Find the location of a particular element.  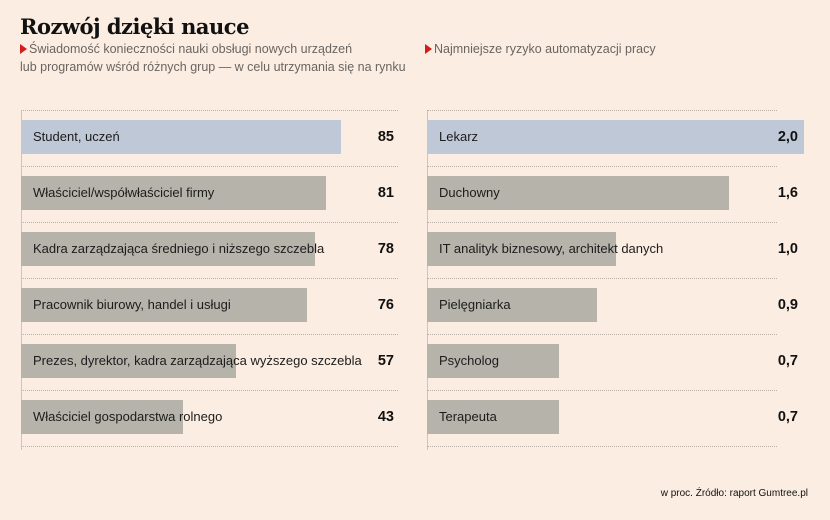

right-bar-value: 1,0 is located at coordinates (787, 249).